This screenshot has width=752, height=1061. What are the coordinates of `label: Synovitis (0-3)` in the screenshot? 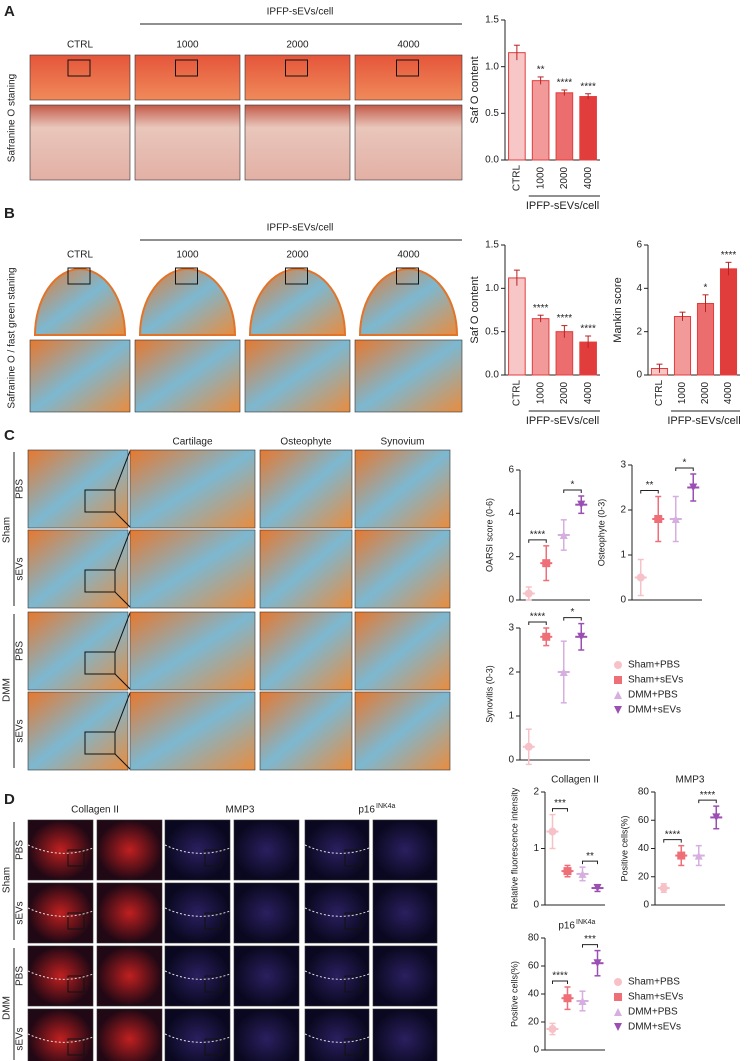 It's located at (489, 694).